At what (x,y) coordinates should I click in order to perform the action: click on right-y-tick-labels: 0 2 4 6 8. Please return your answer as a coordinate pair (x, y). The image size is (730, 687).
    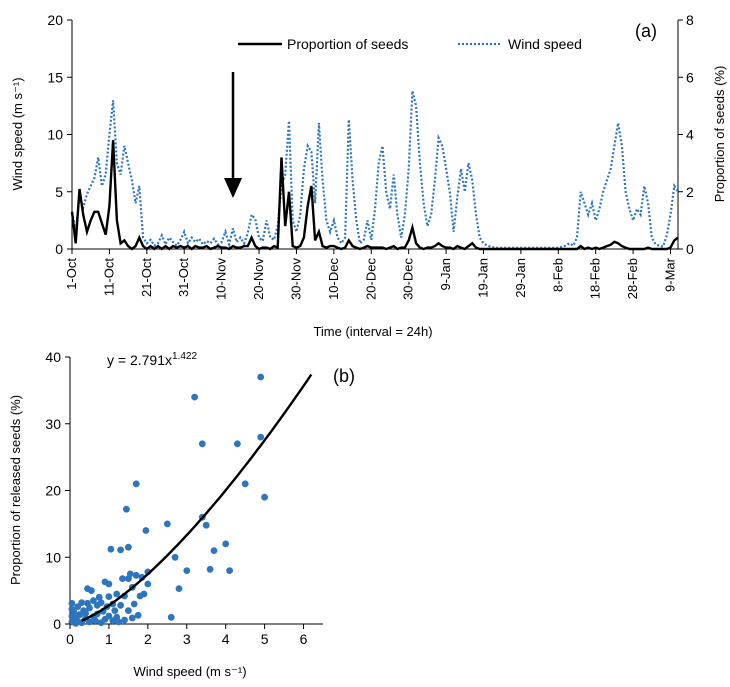
    Looking at the image, I should click on (686, 134).